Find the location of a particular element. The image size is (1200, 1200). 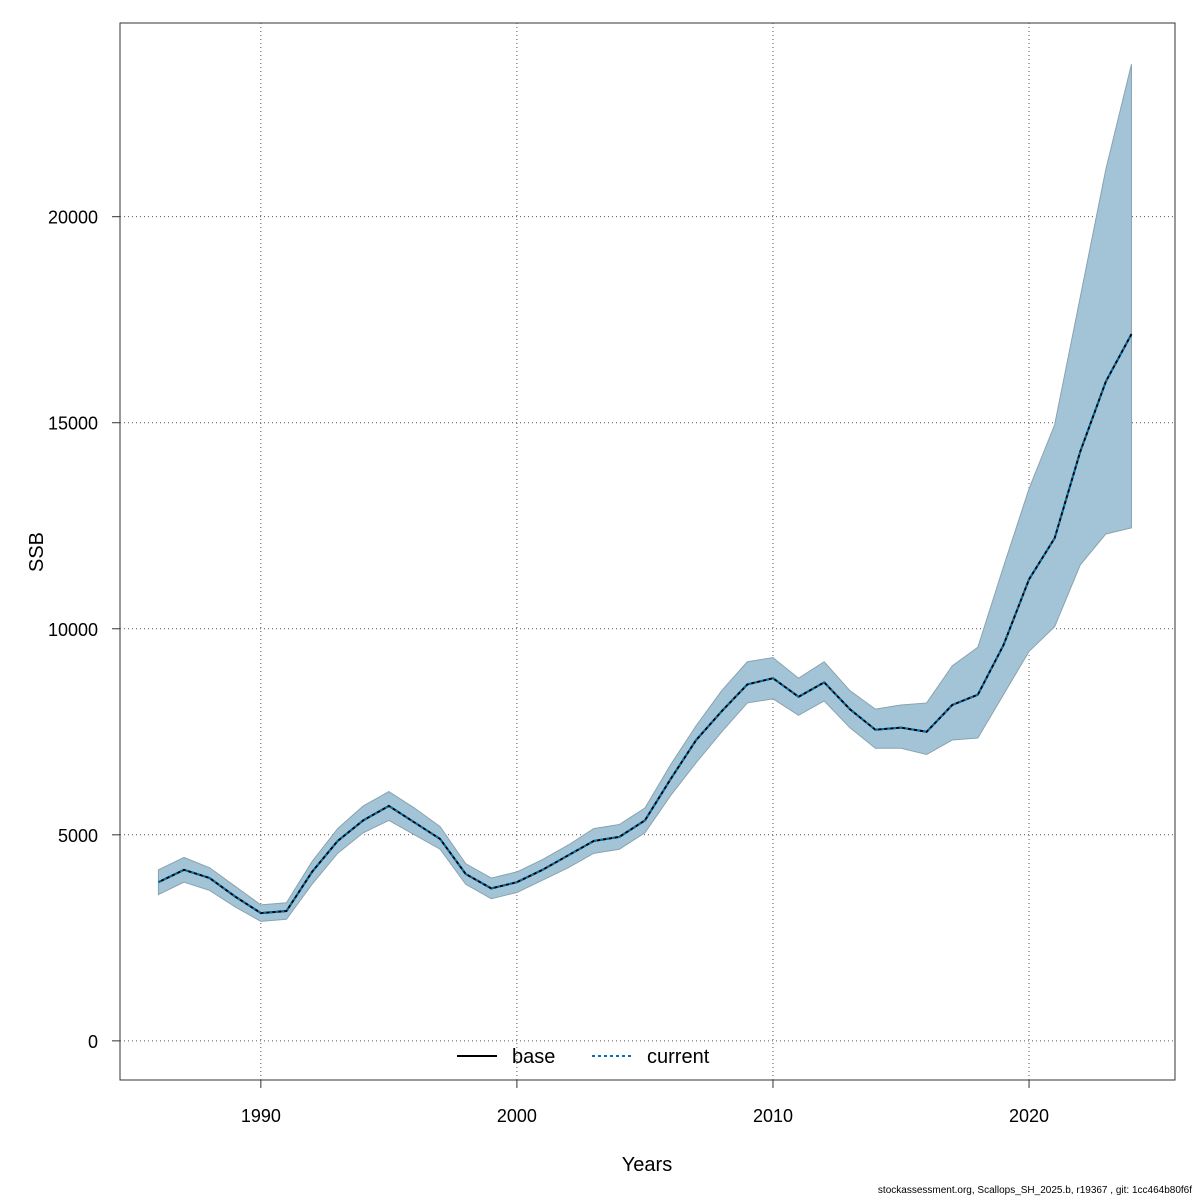

y-tick-label: 0 is located at coordinates (93, 1042).